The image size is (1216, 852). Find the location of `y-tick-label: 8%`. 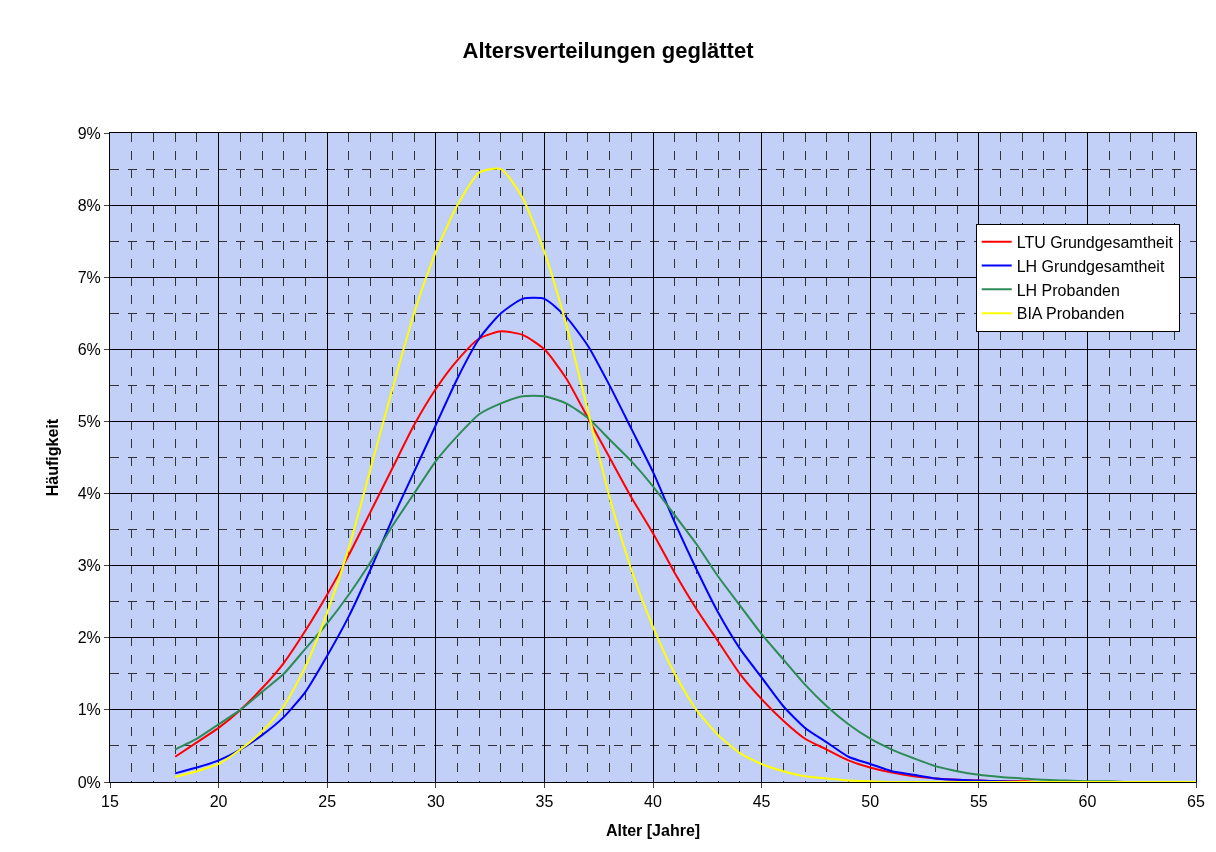

y-tick-label: 8% is located at coordinates (89, 205).